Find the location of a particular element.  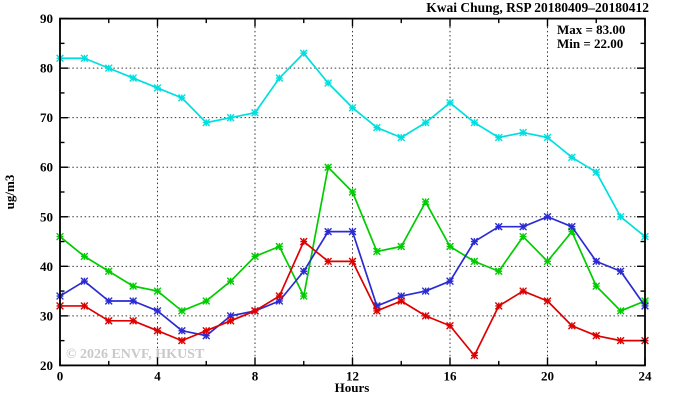

x-tick-label: 4 is located at coordinates (157, 375).